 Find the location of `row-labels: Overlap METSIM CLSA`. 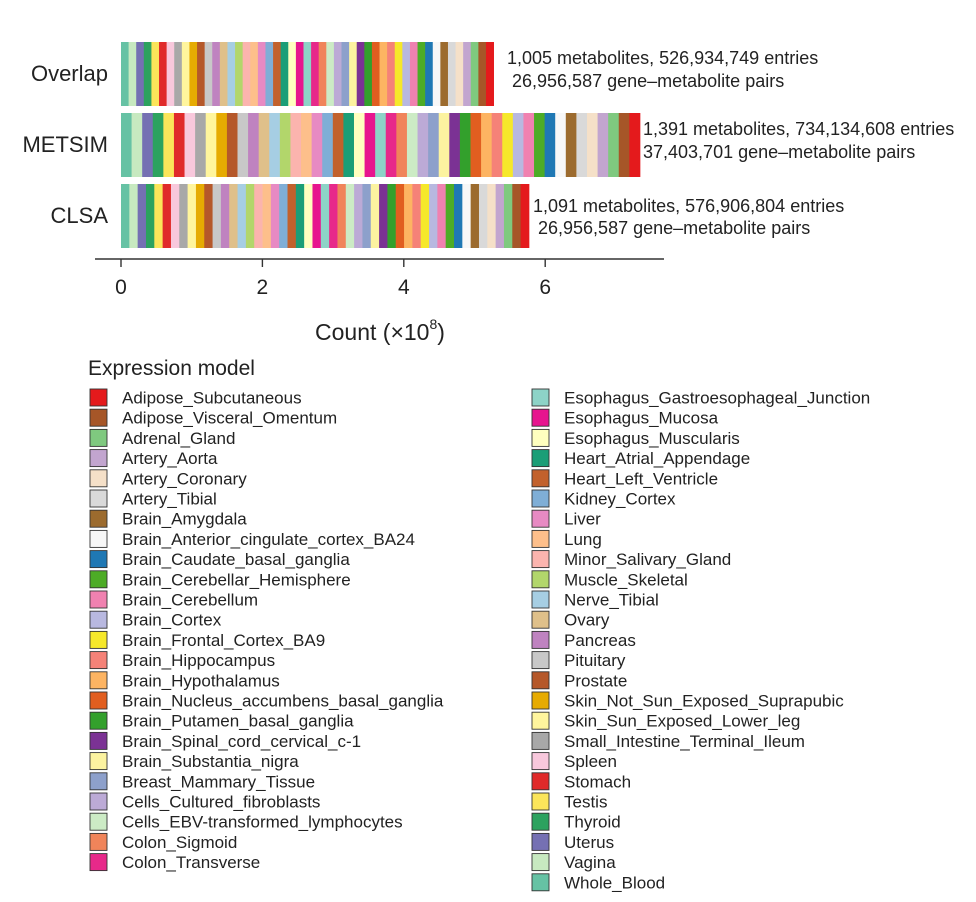

row-labels: Overlap METSIM CLSA is located at coordinates (65, 144).